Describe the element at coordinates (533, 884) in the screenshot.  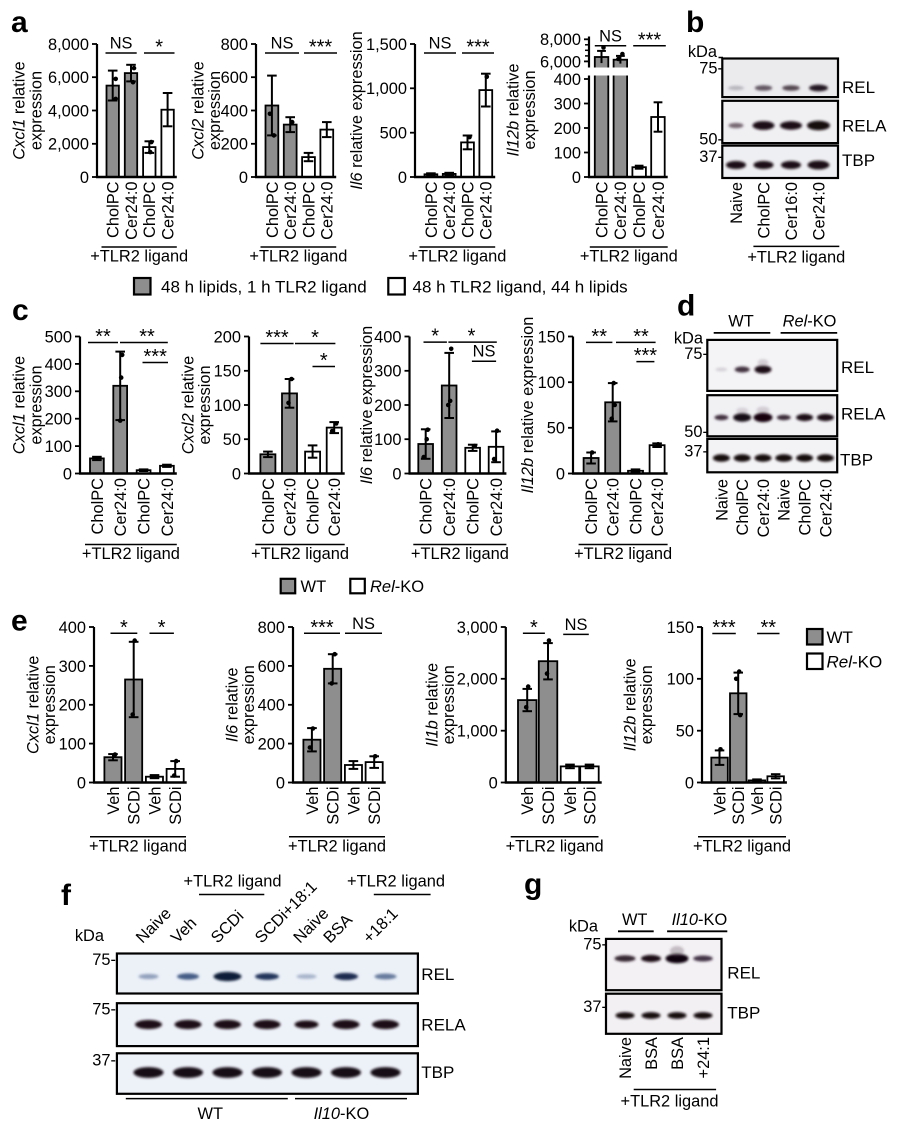
I see `svg-text: g` at that location.